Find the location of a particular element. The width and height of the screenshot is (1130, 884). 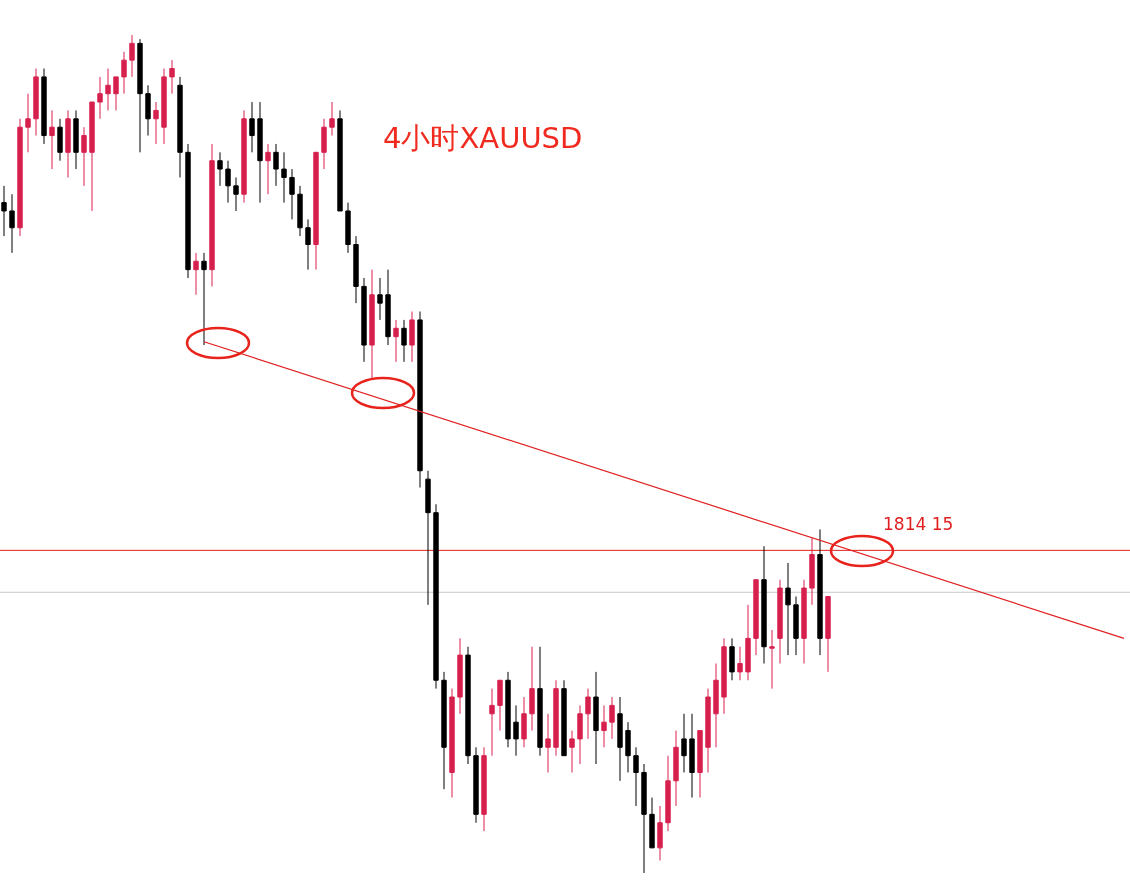

annotation: 1814 15 is located at coordinates (918, 524).